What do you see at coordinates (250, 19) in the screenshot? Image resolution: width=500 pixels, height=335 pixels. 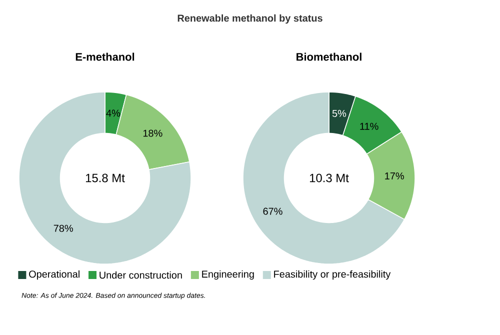 I see `chart-title: Renewable methanol by status` at bounding box center [250, 19].